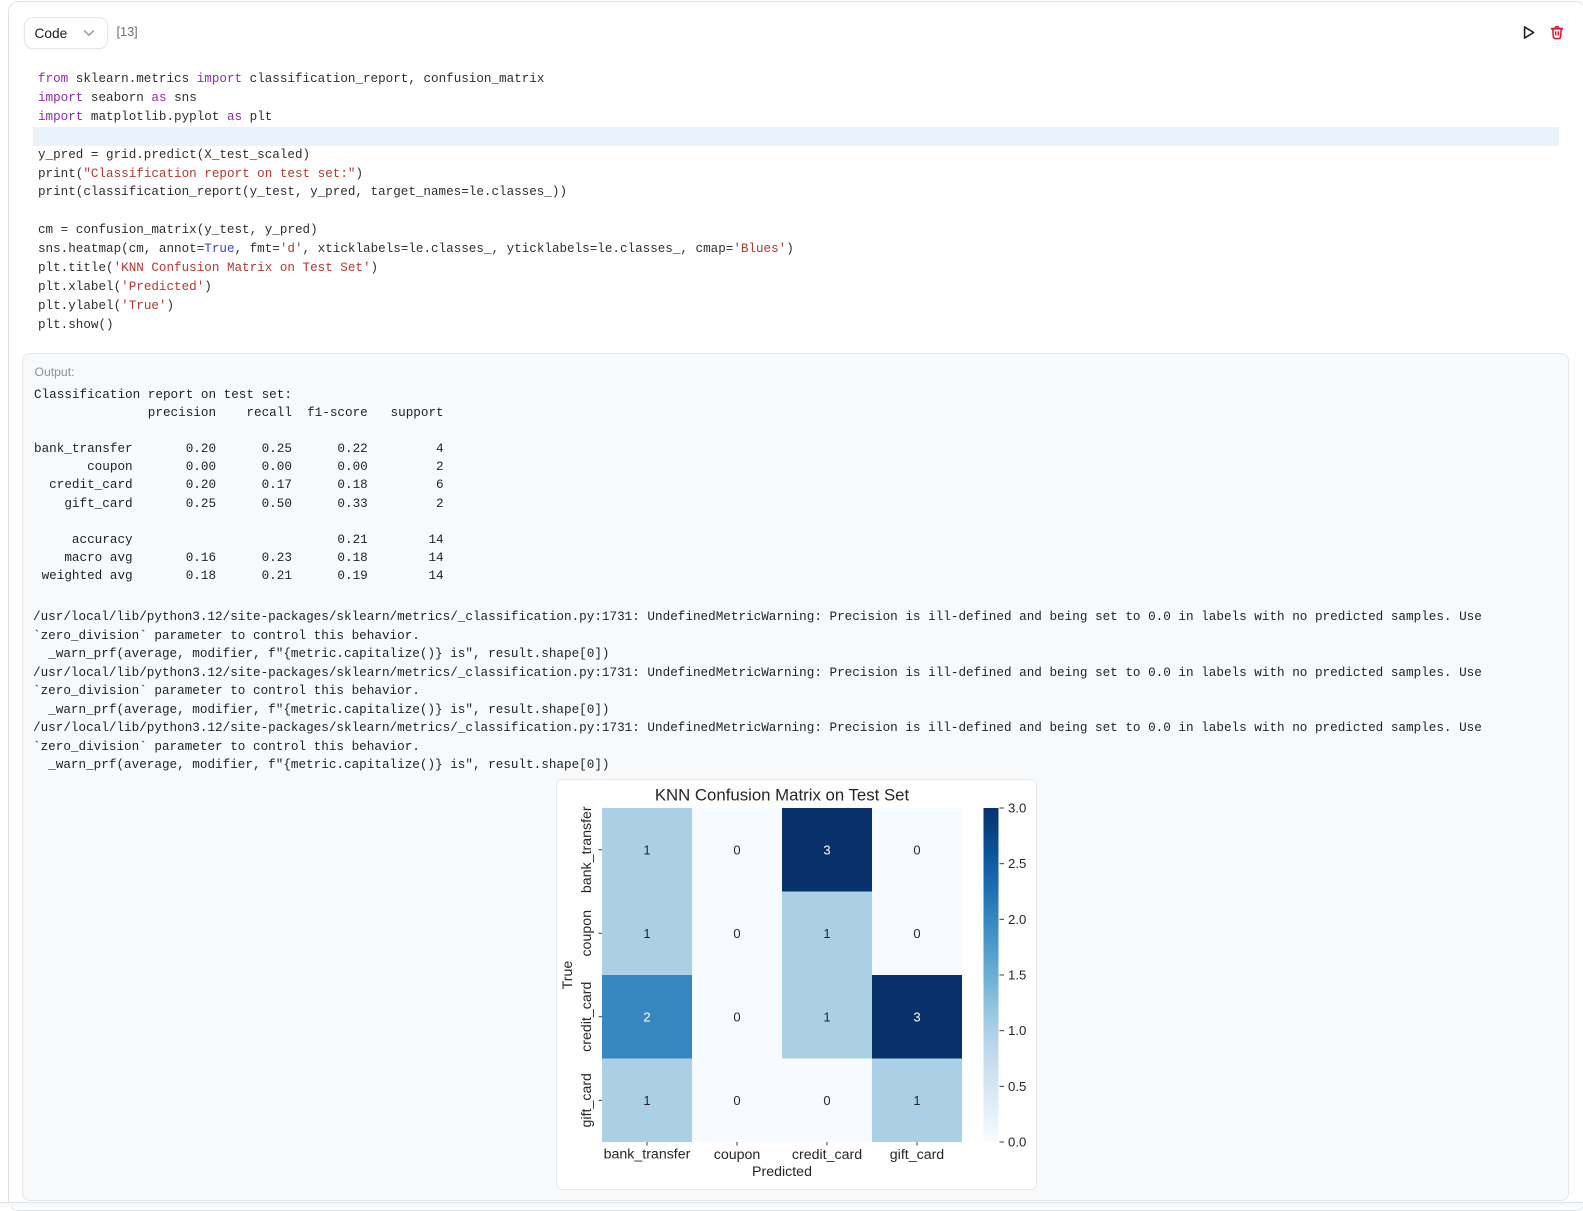 This screenshot has height=1211, width=1583. What do you see at coordinates (782, 794) in the screenshot?
I see `svg-text:KNN Confusion Matrix on Test S: KNN Confusion Matrix on Test Set` at bounding box center [782, 794].